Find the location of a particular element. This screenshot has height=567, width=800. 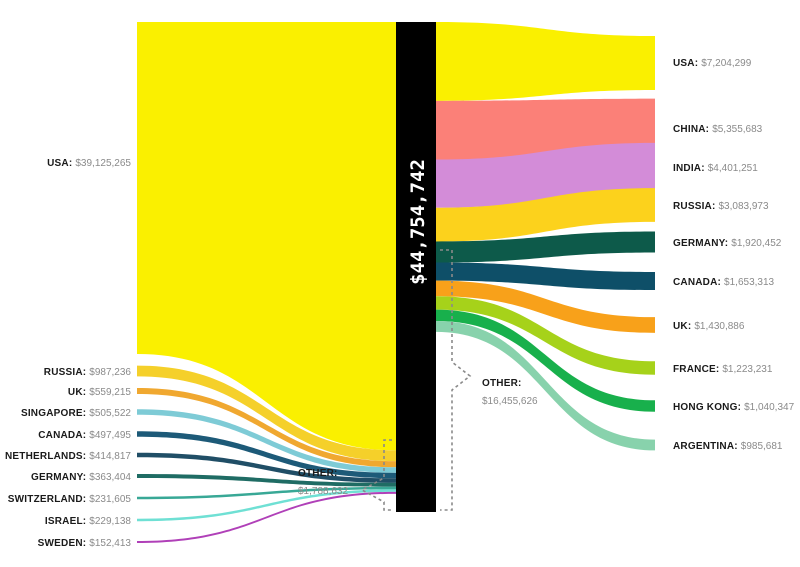

left-other-value: $1,788,632 is located at coordinates (323, 491).